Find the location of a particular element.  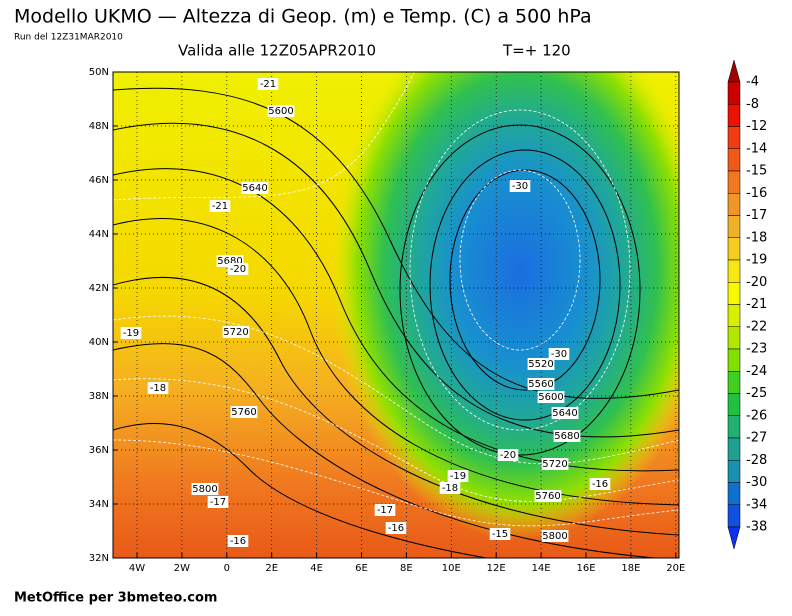

lat-label: 36N is located at coordinates (99, 450).